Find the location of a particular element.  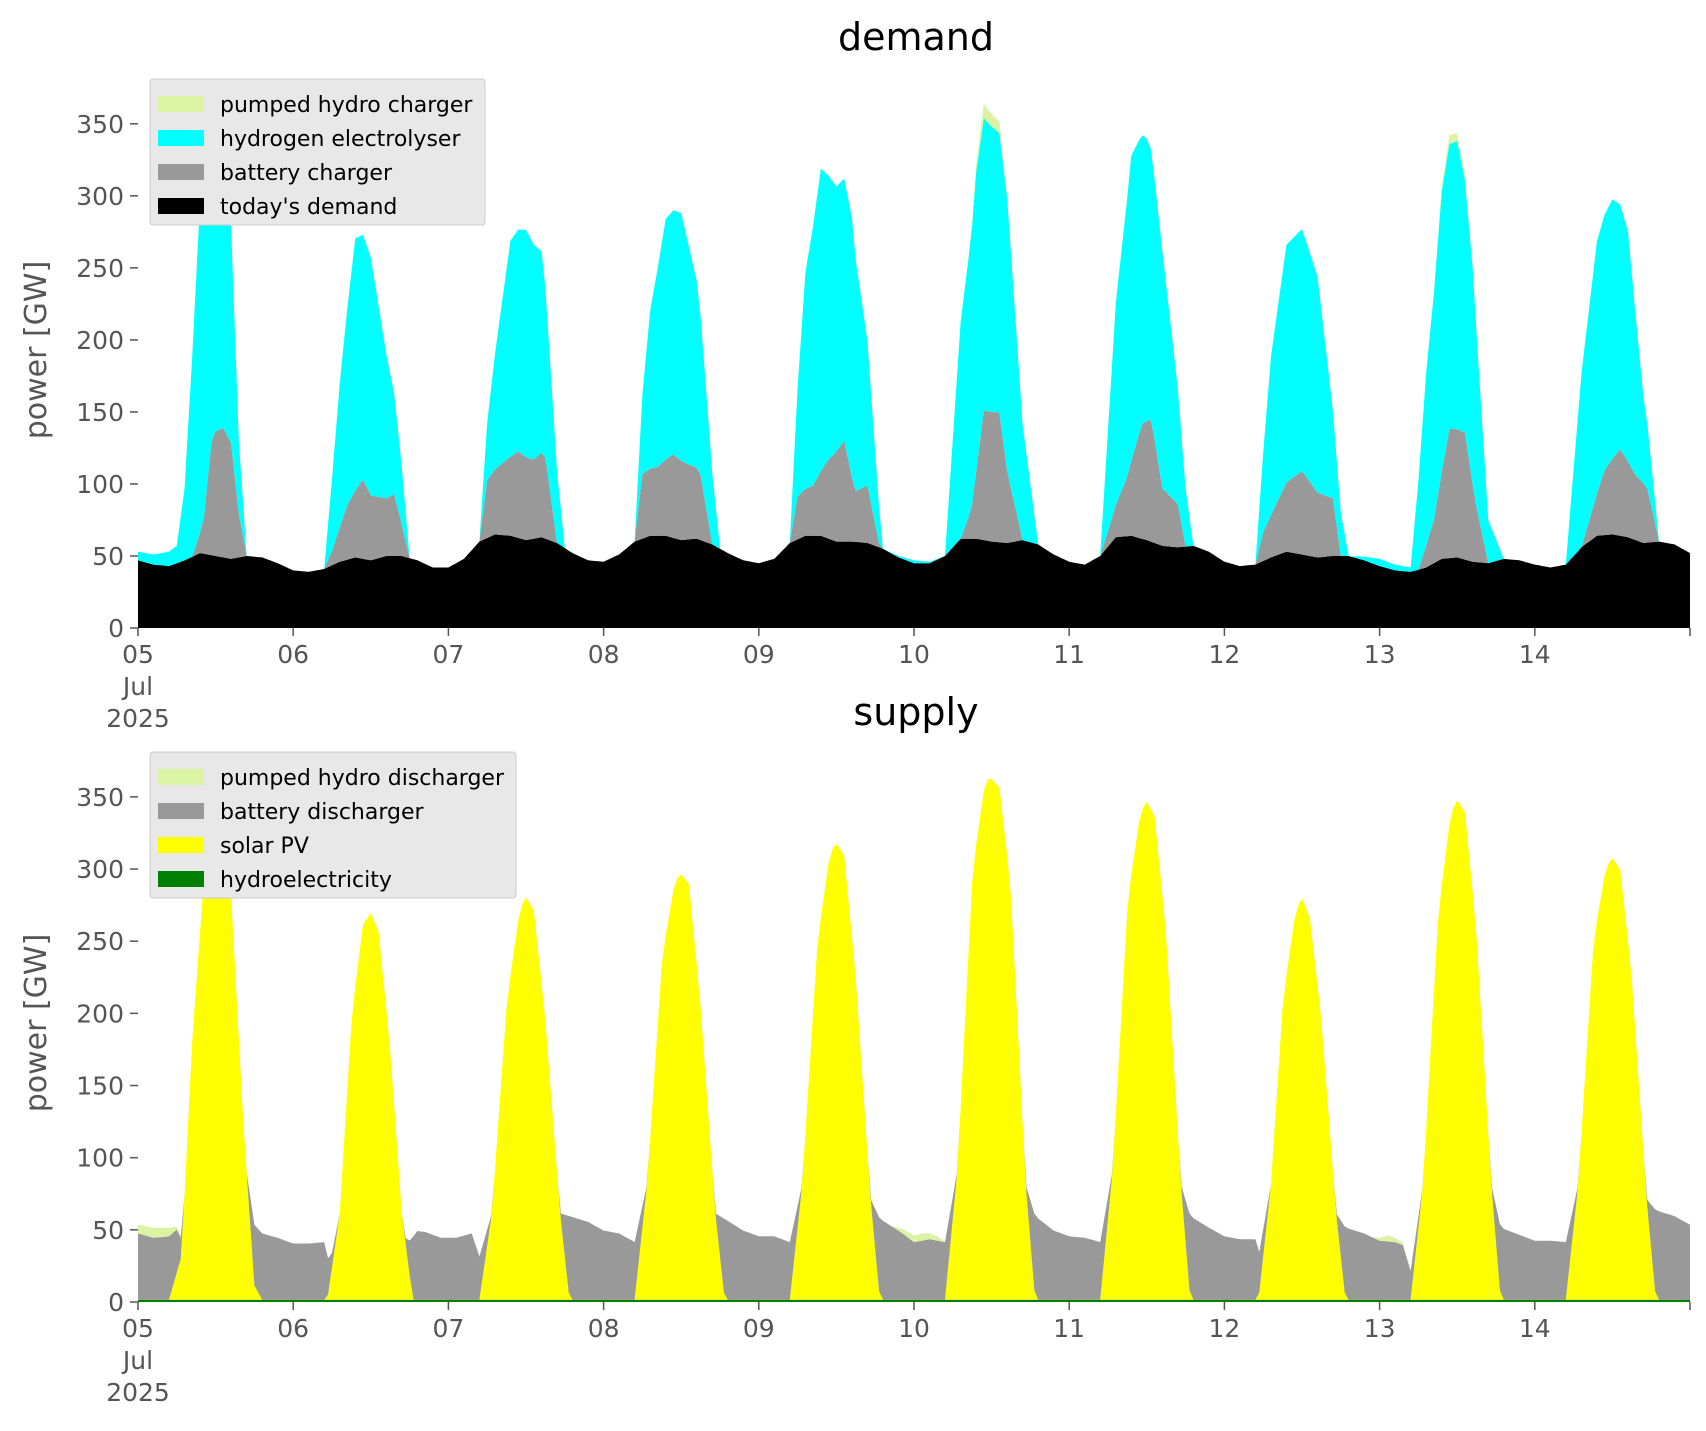

legend-swatch-pumped-hydro-discharger is located at coordinates (181, 777).